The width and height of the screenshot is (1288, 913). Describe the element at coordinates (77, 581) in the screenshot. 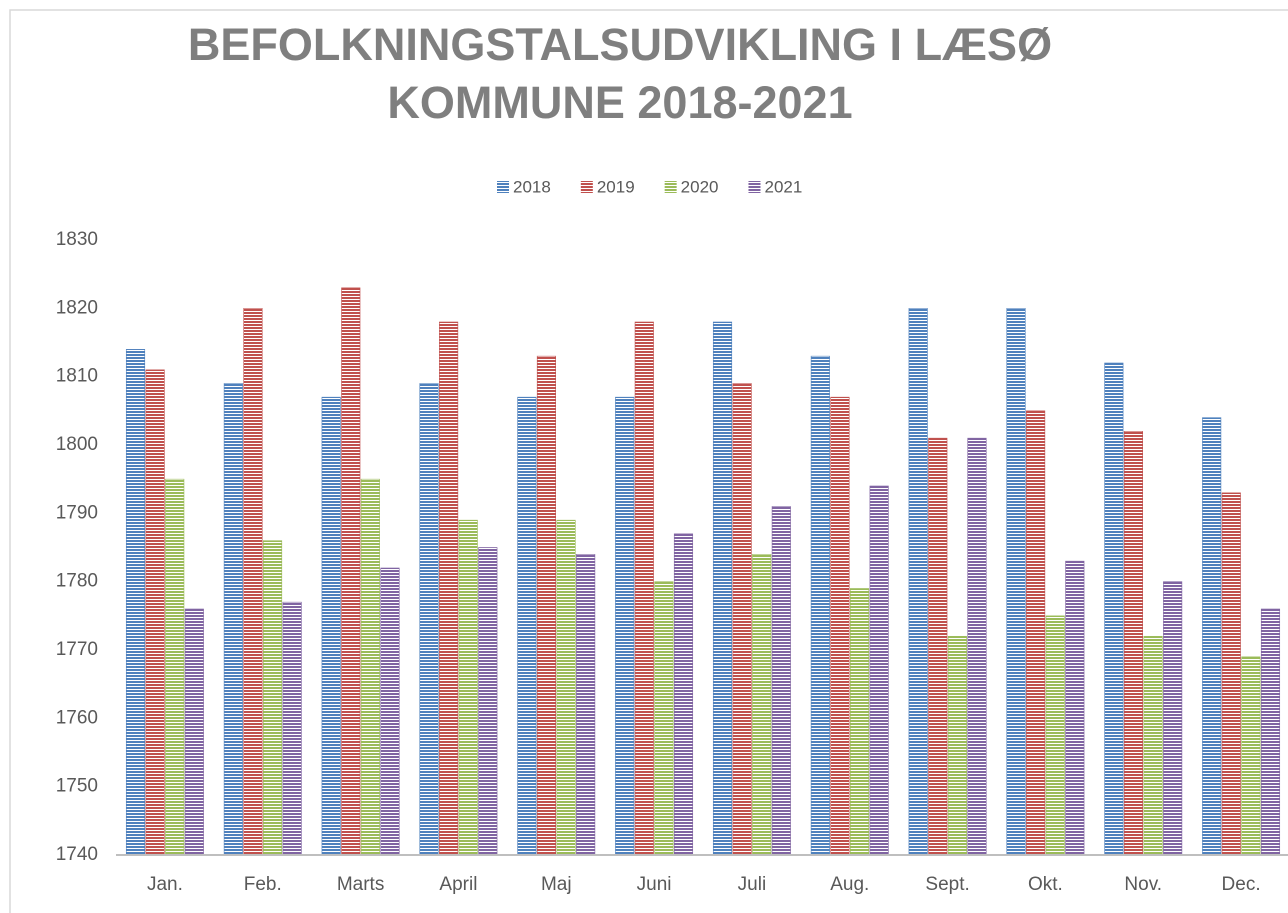

I see `y-tick-label: 1780` at that location.